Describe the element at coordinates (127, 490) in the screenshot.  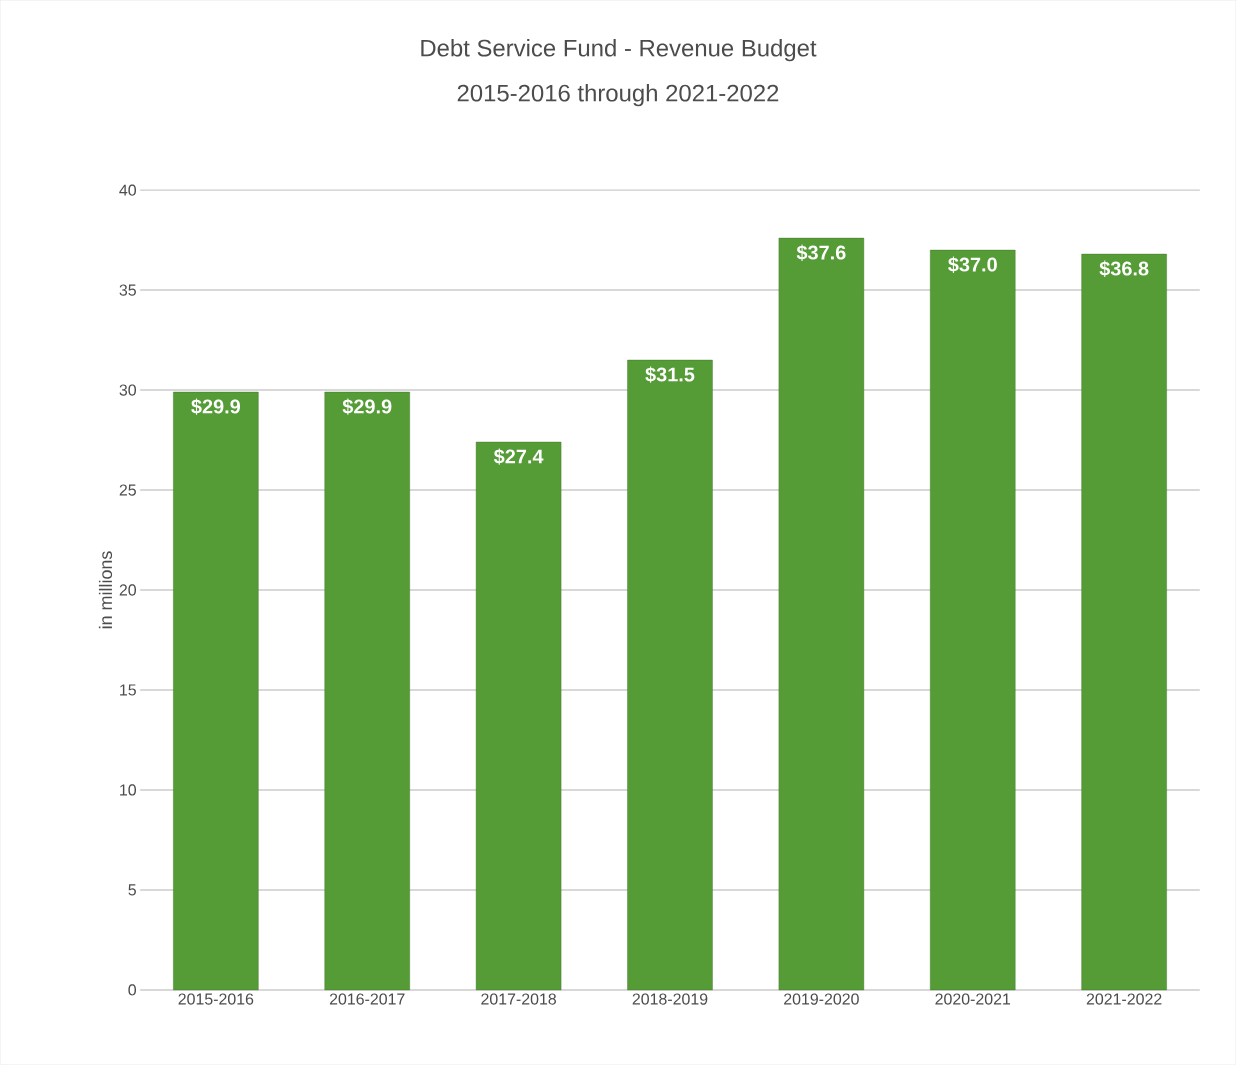
I see `y-tick-label: 25` at that location.